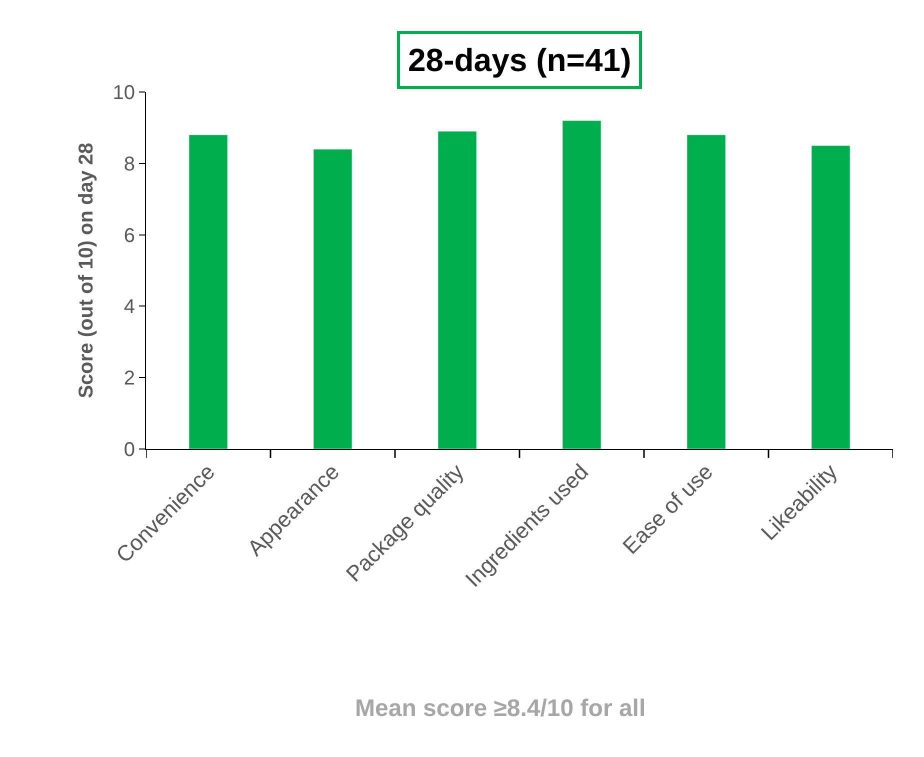  What do you see at coordinates (129, 164) in the screenshot?
I see `y-tick-label: 8` at bounding box center [129, 164].